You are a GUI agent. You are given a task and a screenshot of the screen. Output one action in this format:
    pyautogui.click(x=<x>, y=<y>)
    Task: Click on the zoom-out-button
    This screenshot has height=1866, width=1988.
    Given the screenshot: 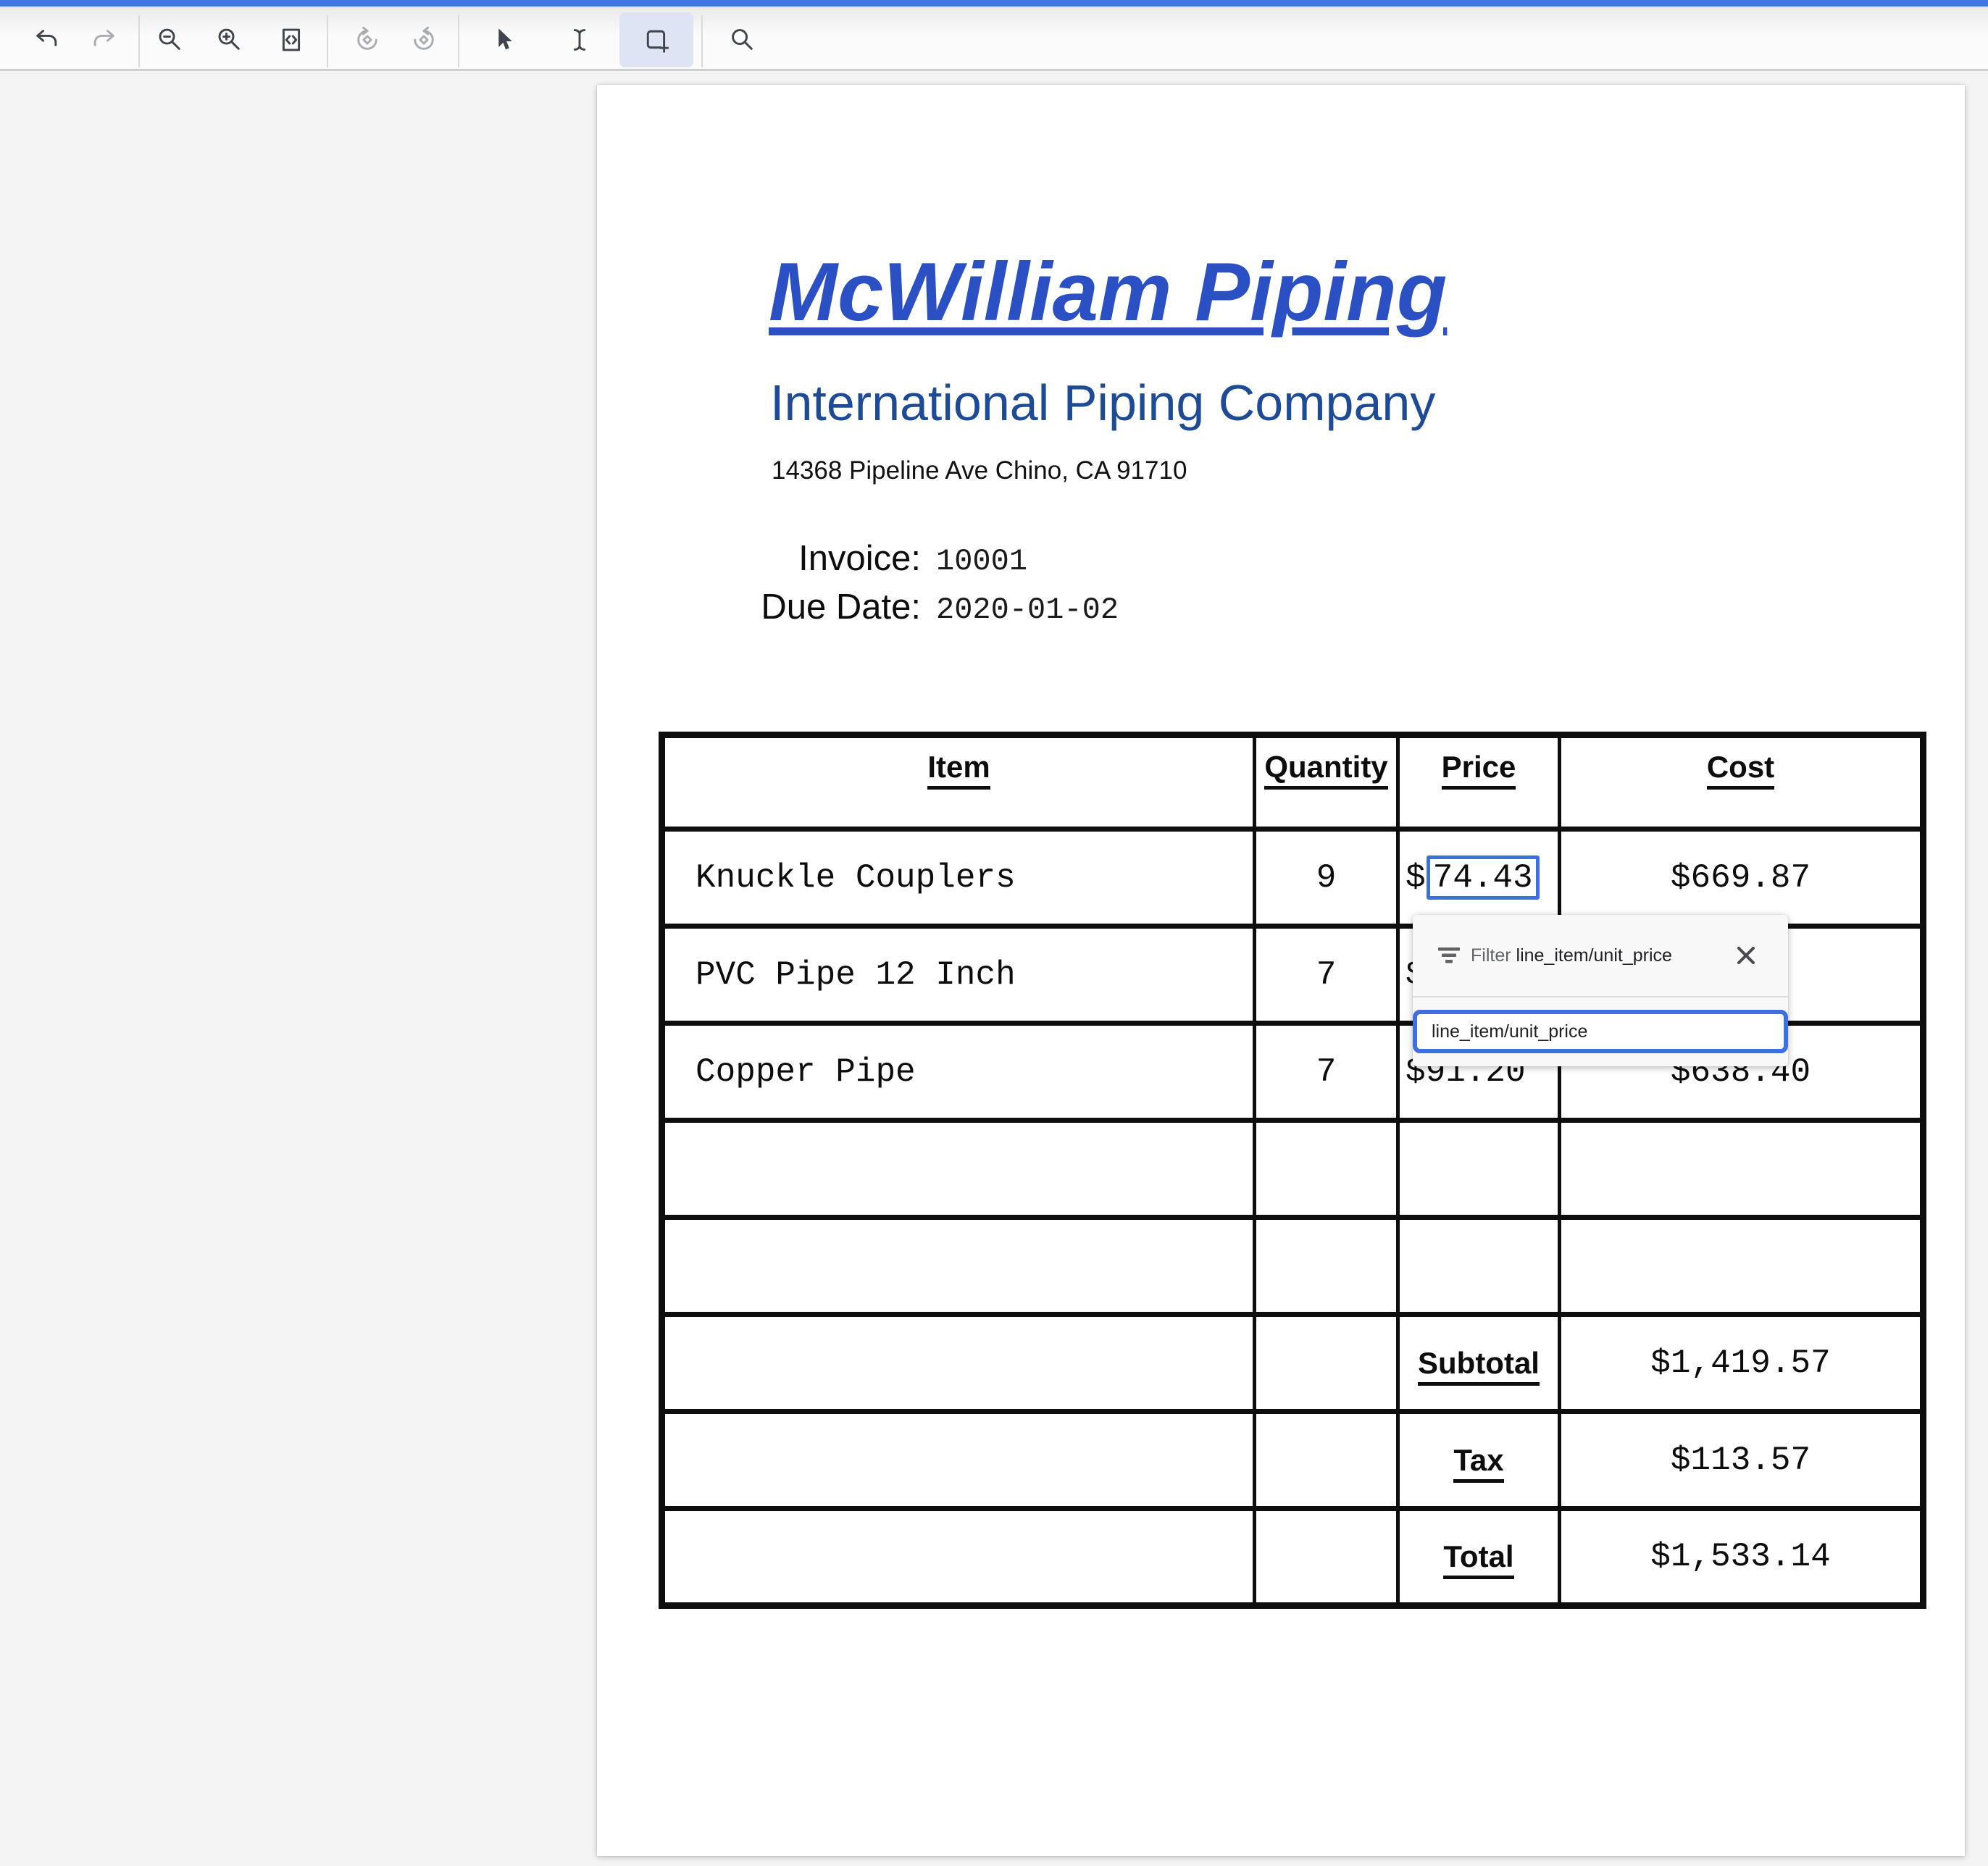 What is the action you would take?
    pyautogui.click(x=170, y=39)
    